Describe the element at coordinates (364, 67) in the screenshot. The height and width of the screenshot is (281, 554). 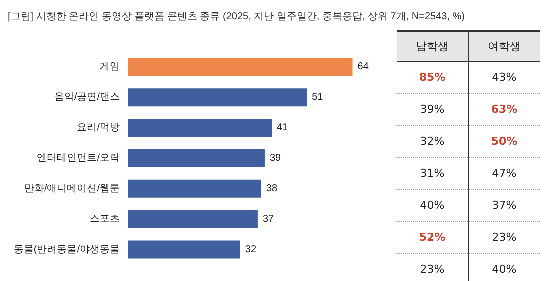
I see `data-label: 64` at that location.